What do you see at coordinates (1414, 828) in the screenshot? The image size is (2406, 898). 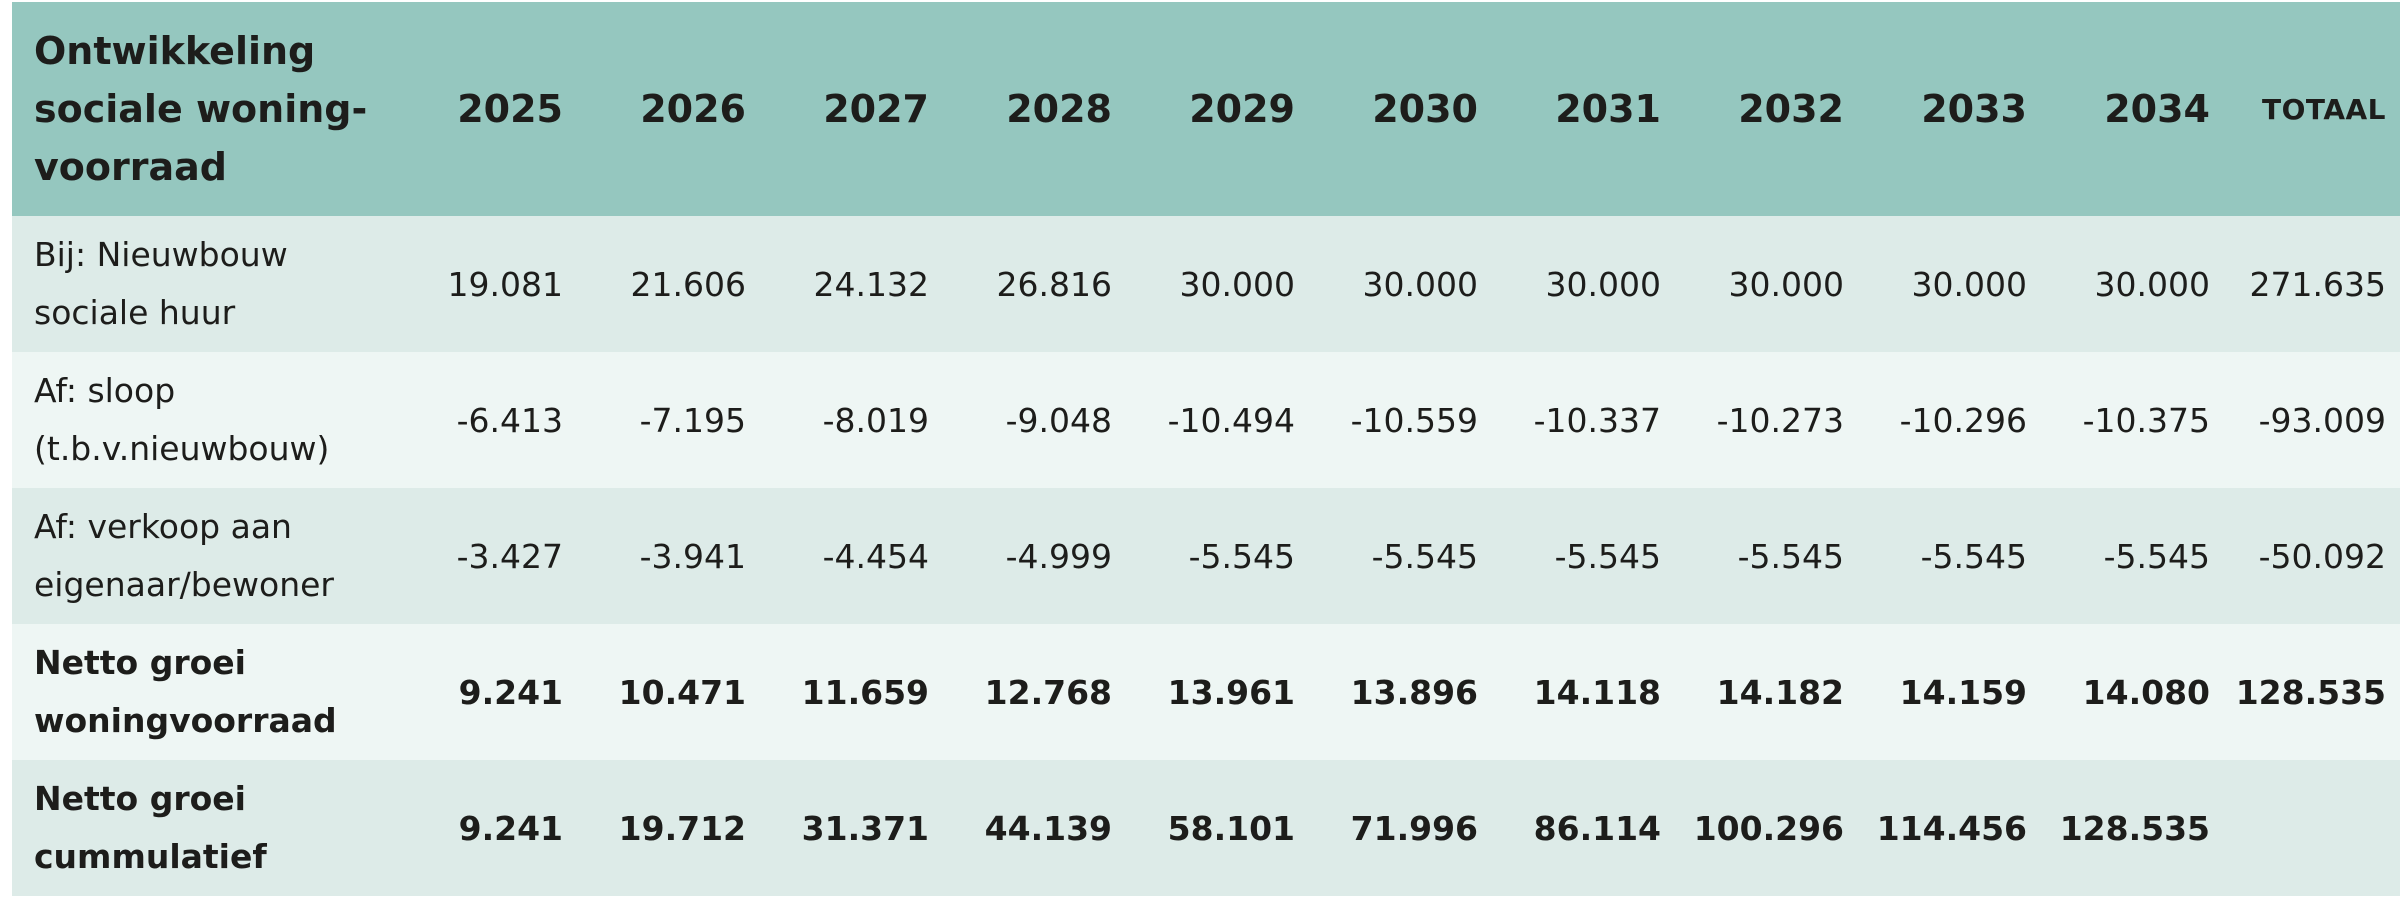 I see `value-cell: 71.996` at bounding box center [1414, 828].